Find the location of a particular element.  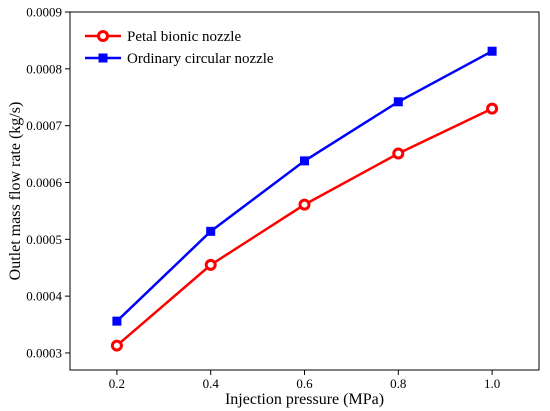

y-tick-label: 0.0006 is located at coordinates (44, 182).